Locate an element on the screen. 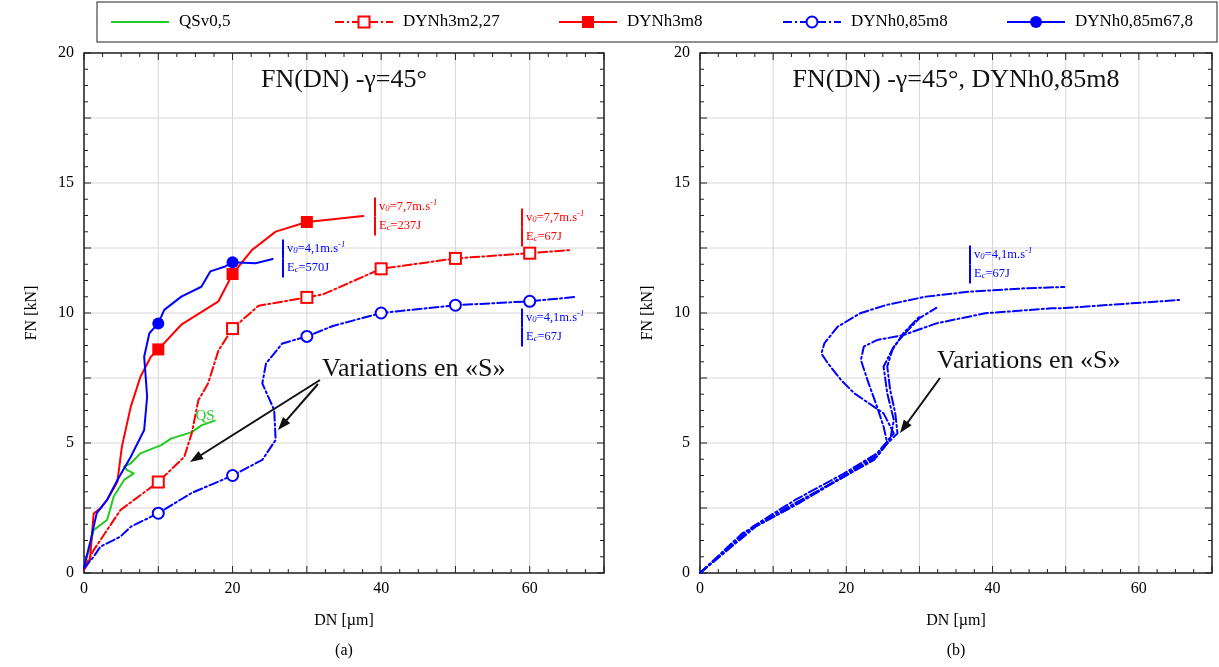  chart-title: FN(DN) -γ=45°, DYNh0,85m8 is located at coordinates (956, 78).